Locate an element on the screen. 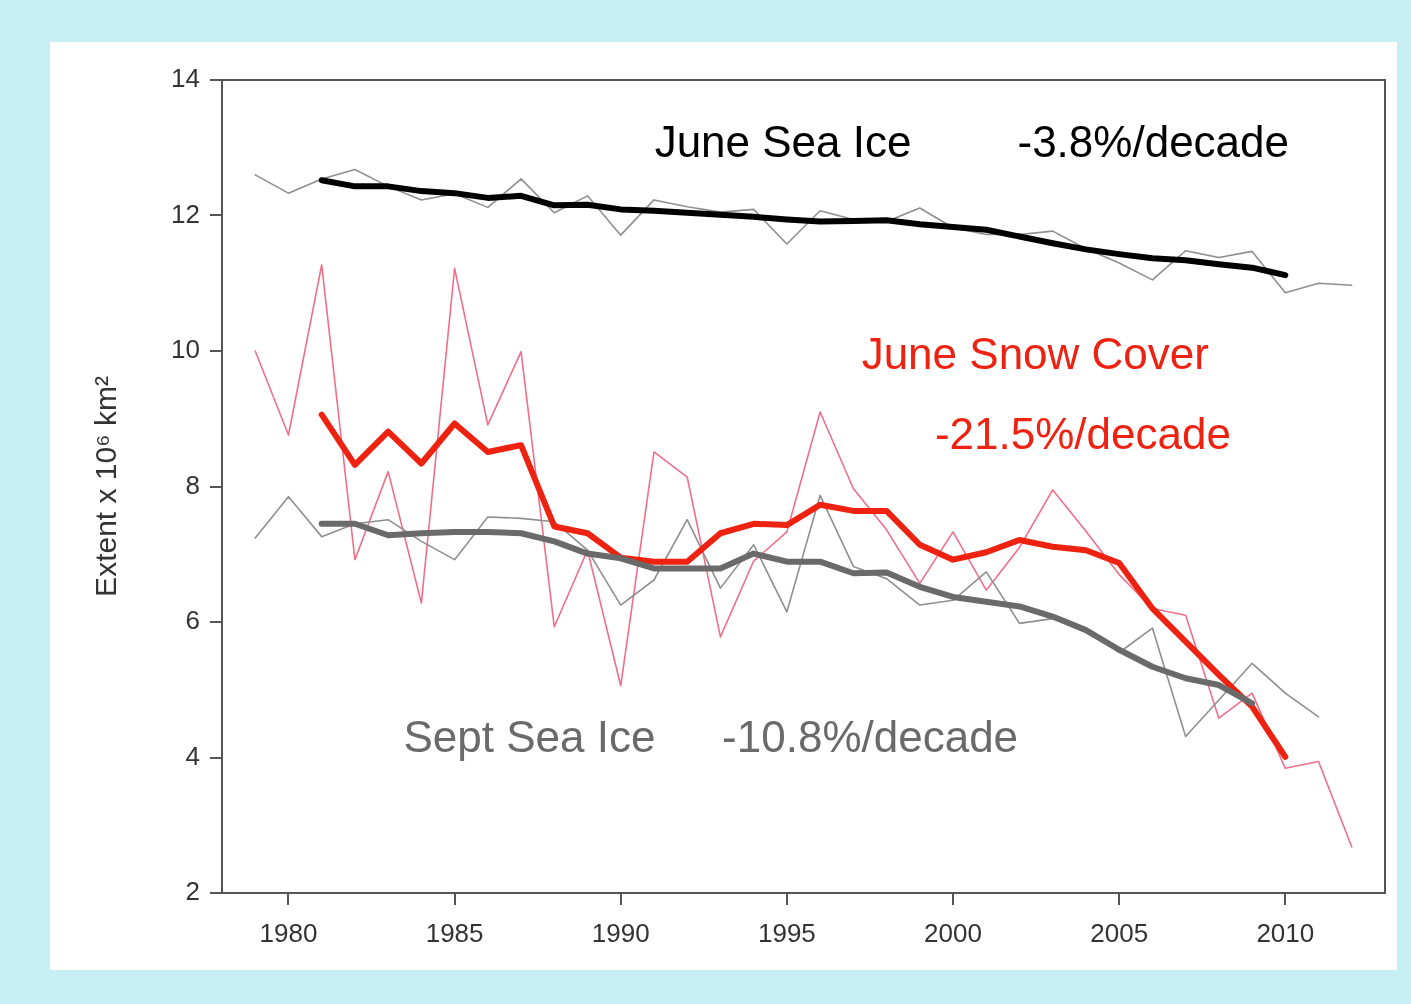  text: Sept Sea Ice is located at coordinates (529, 737).